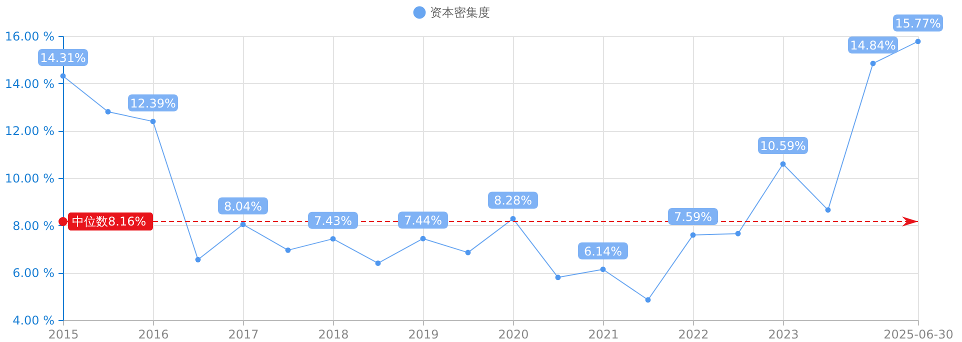  What do you see at coordinates (513, 201) in the screenshot?
I see `data-label: 8.28%` at bounding box center [513, 201].